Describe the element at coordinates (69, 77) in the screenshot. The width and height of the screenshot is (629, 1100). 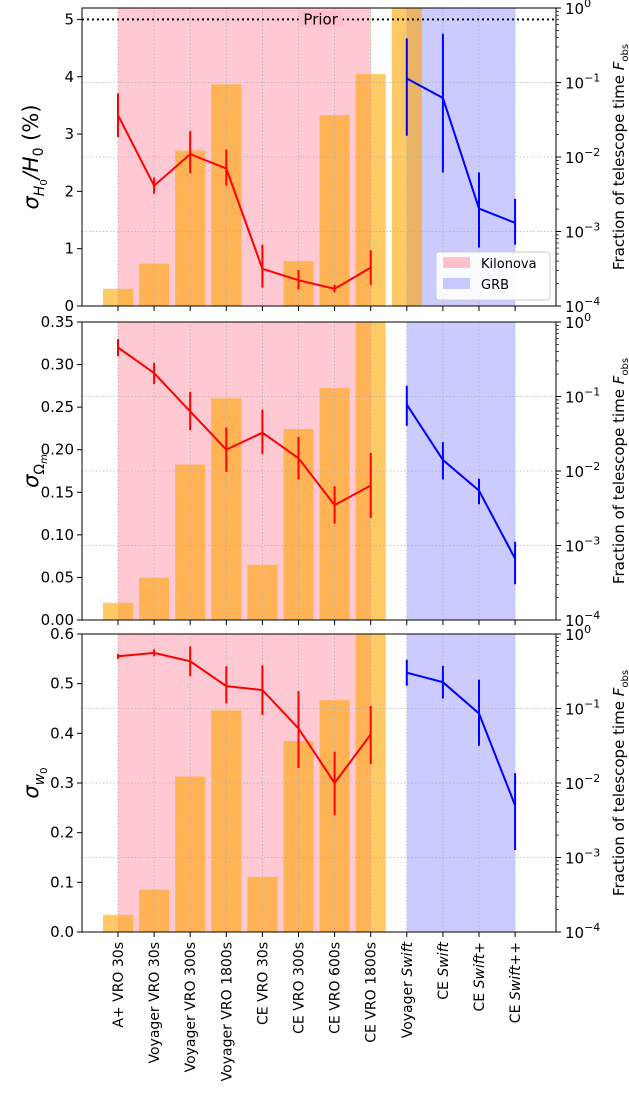
I see `y-tick-label: 4` at that location.